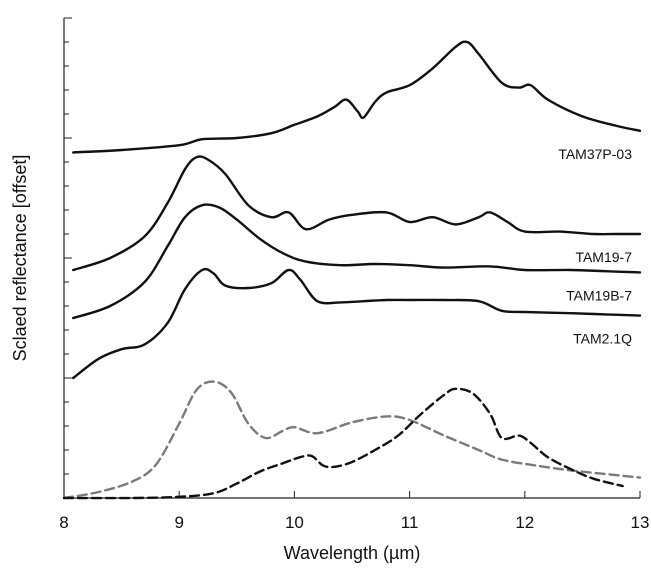 The height and width of the screenshot is (571, 651). I want to click on x-axis-title: Wavelength (µm), so click(352, 553).